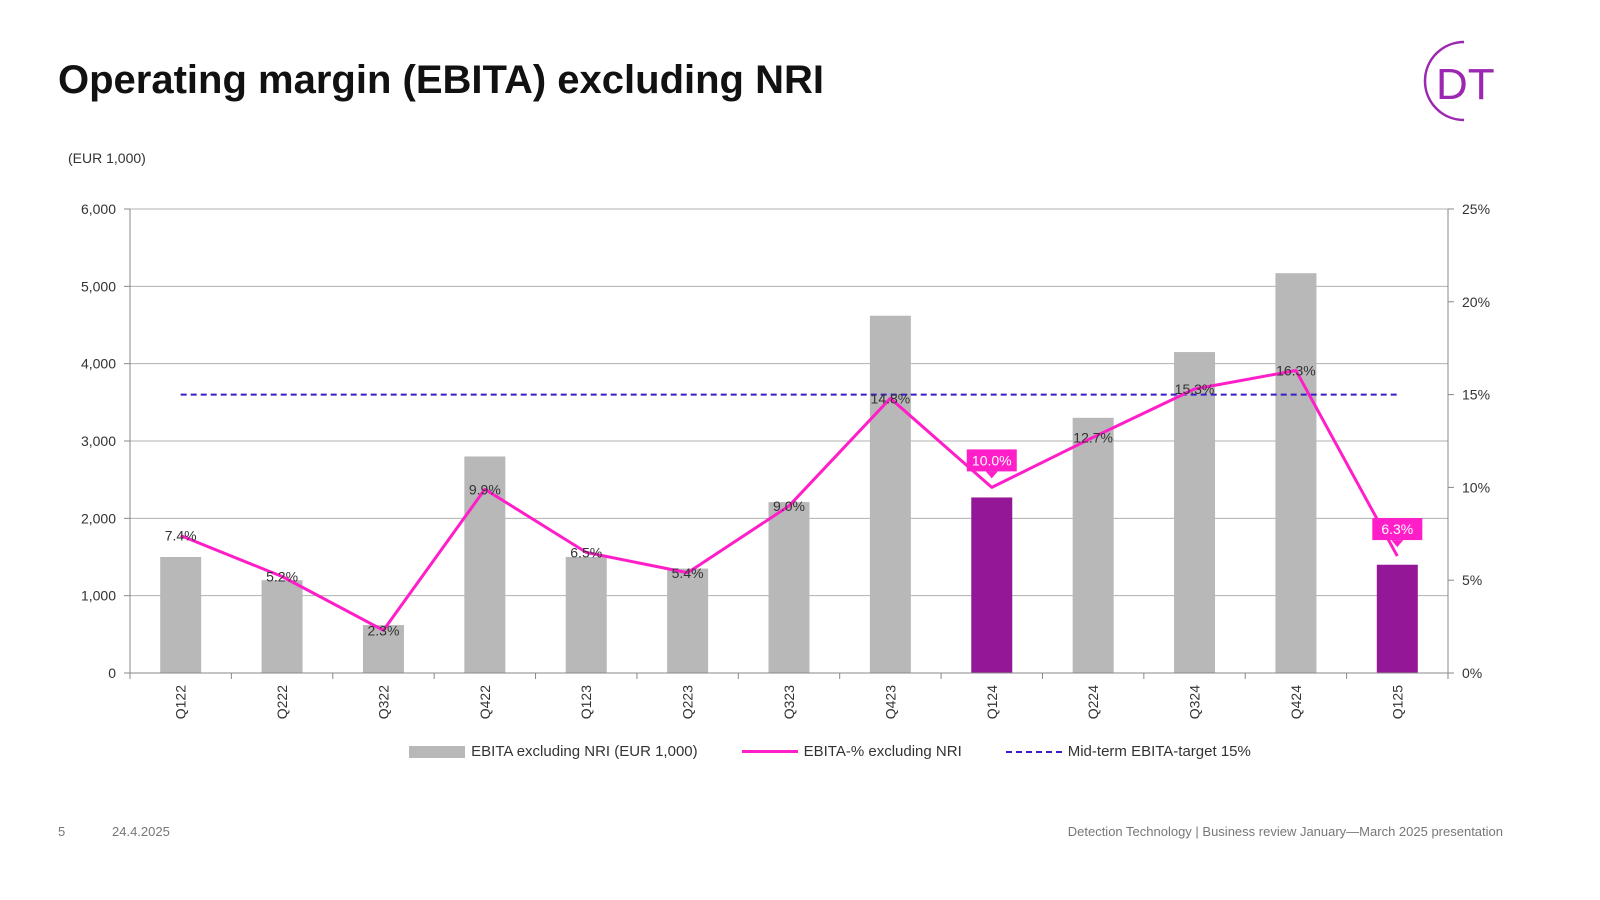 This screenshot has height=900, width=1600. I want to click on y2-tick-label: 20%, so click(1476, 302).